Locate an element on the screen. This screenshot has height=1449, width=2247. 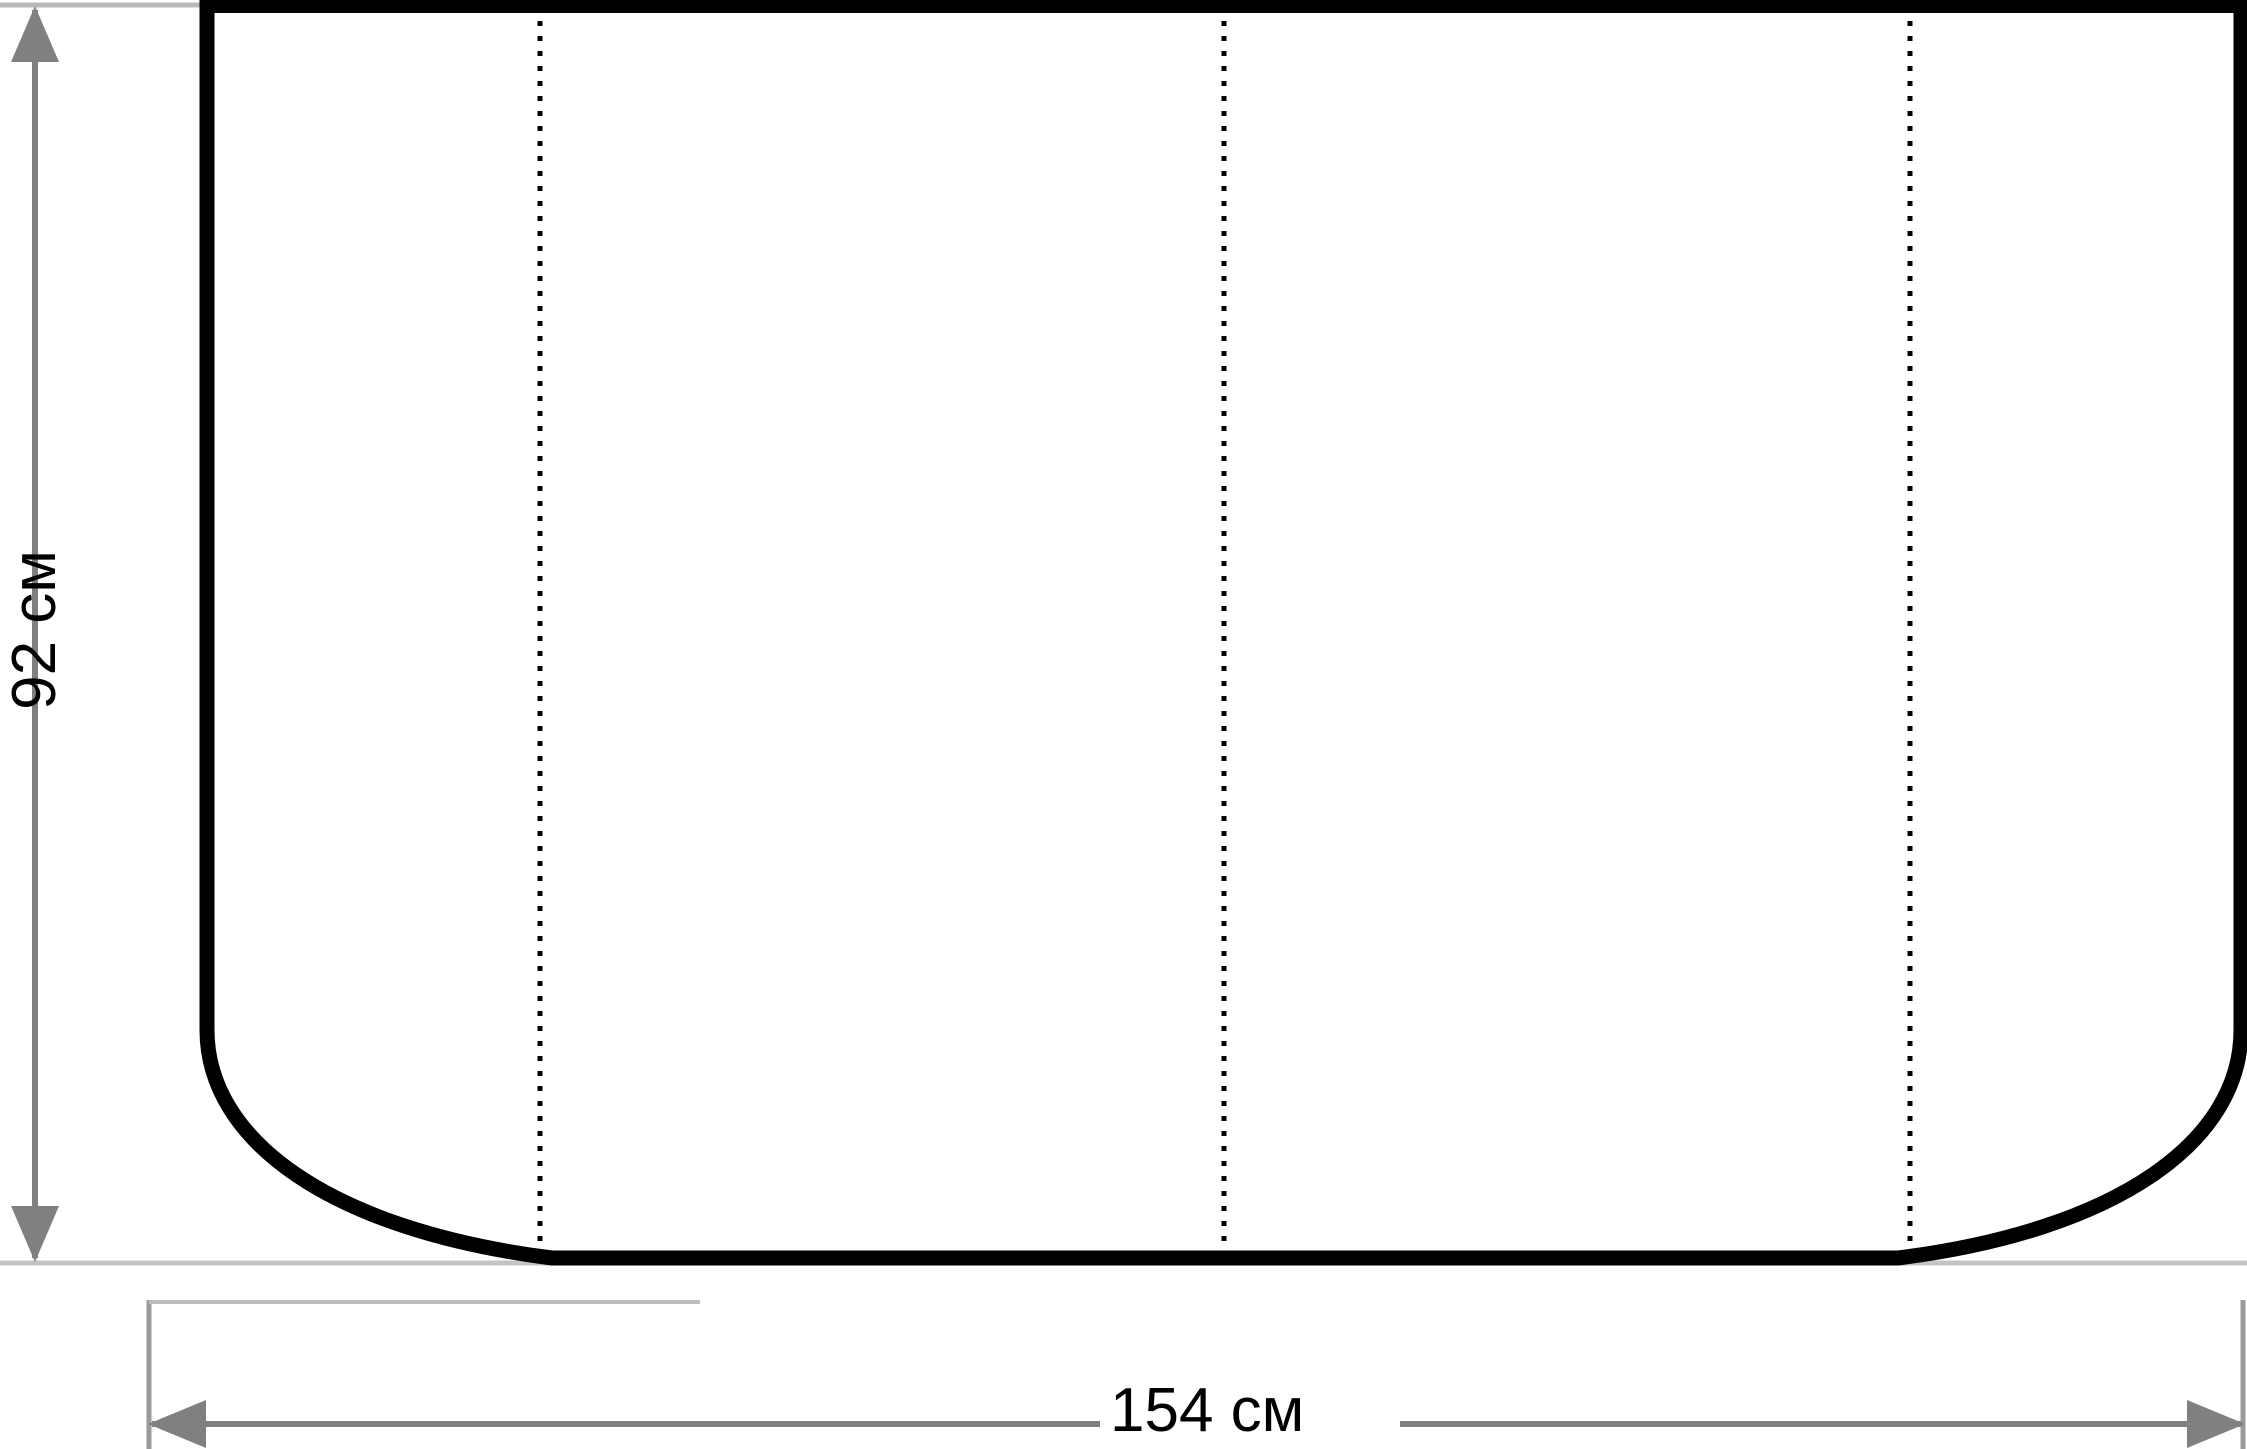
height-arrow-down-icon is located at coordinates (35, 1234).